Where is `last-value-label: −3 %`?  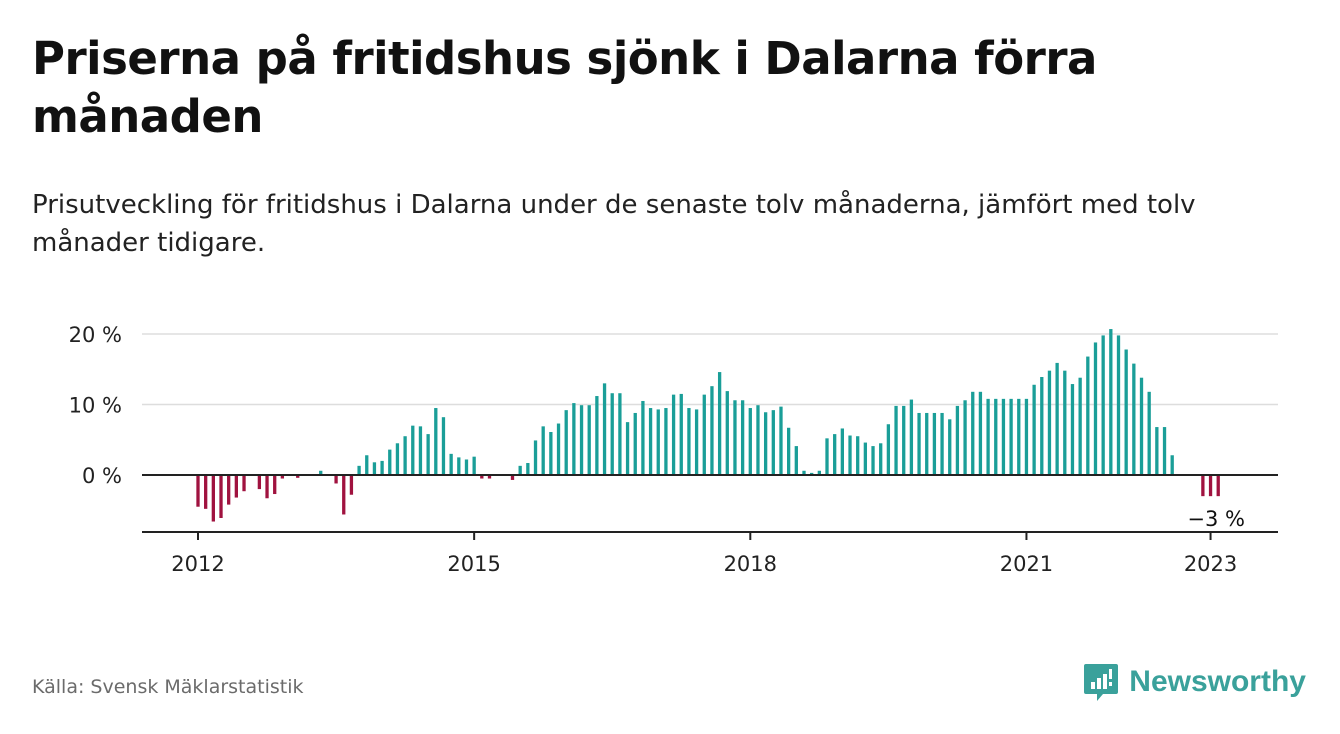 last-value-label: −3 % is located at coordinates (1216, 519).